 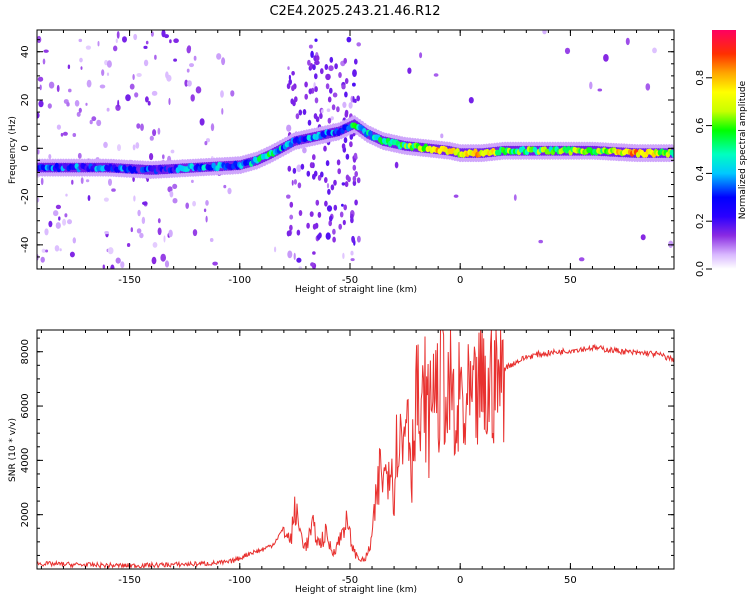 What do you see at coordinates (354, 11) in the screenshot?
I see `chart-title: C2E4.2025.243.21.46.R12` at bounding box center [354, 11].